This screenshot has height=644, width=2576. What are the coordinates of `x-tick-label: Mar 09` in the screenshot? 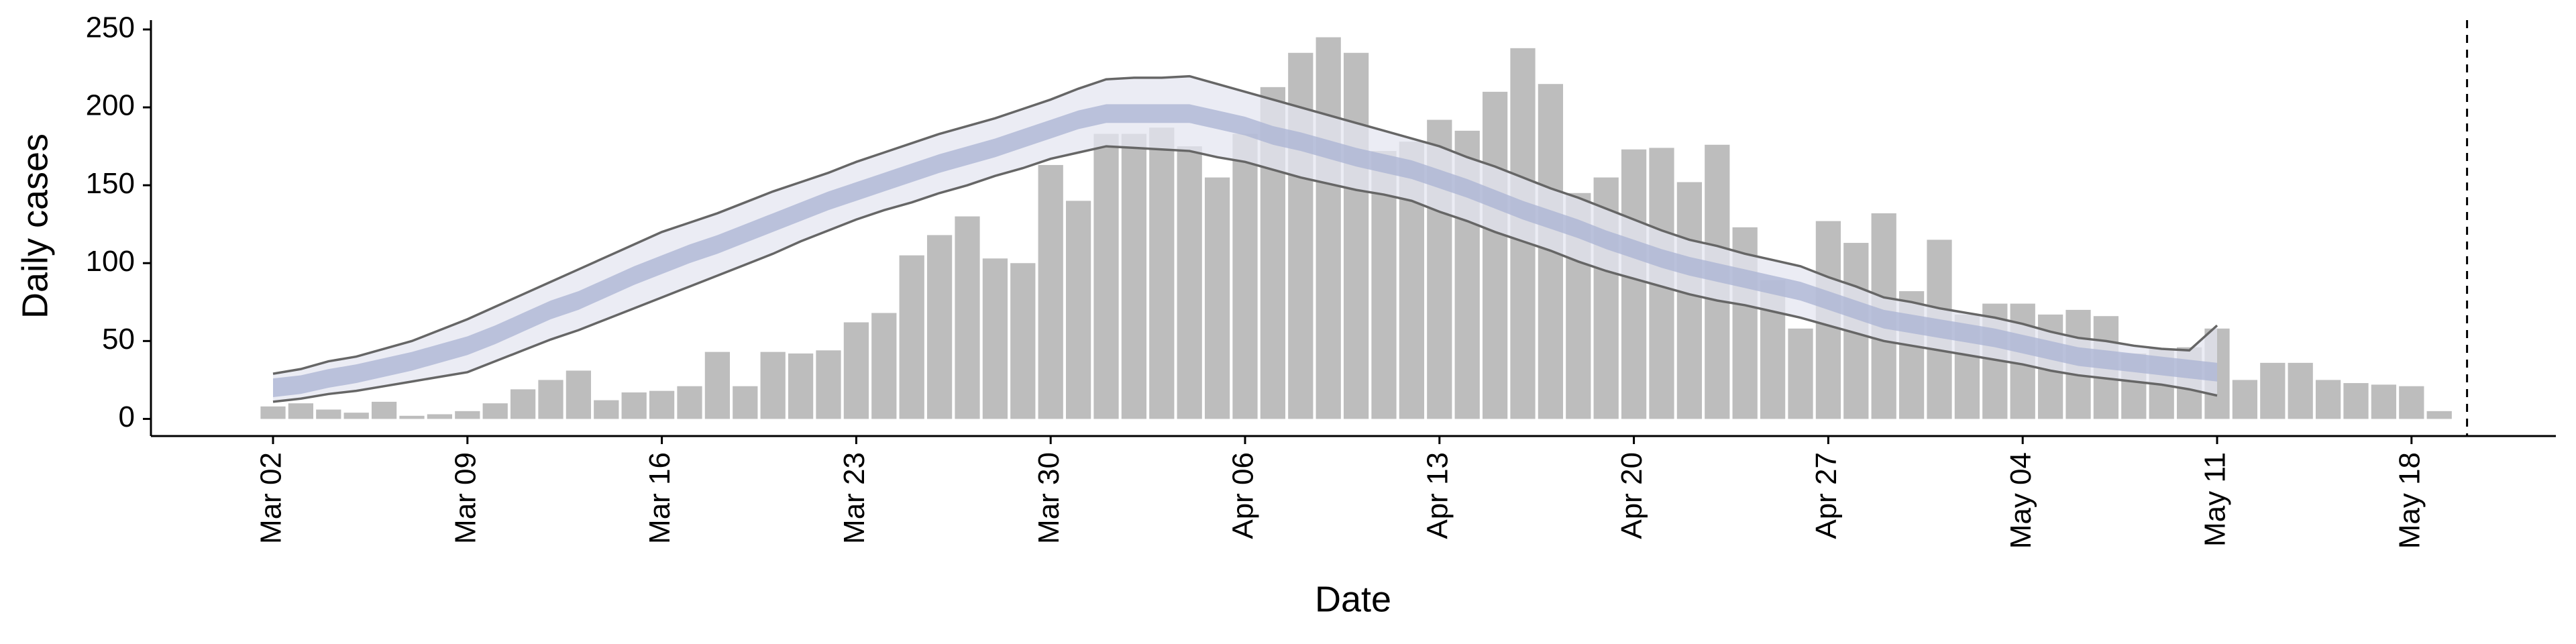 It's located at (465, 498).